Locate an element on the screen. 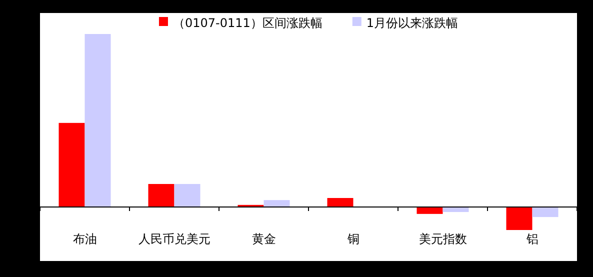 This screenshot has height=277, width=593. x-tick-label: 美元指数 is located at coordinates (442, 239).